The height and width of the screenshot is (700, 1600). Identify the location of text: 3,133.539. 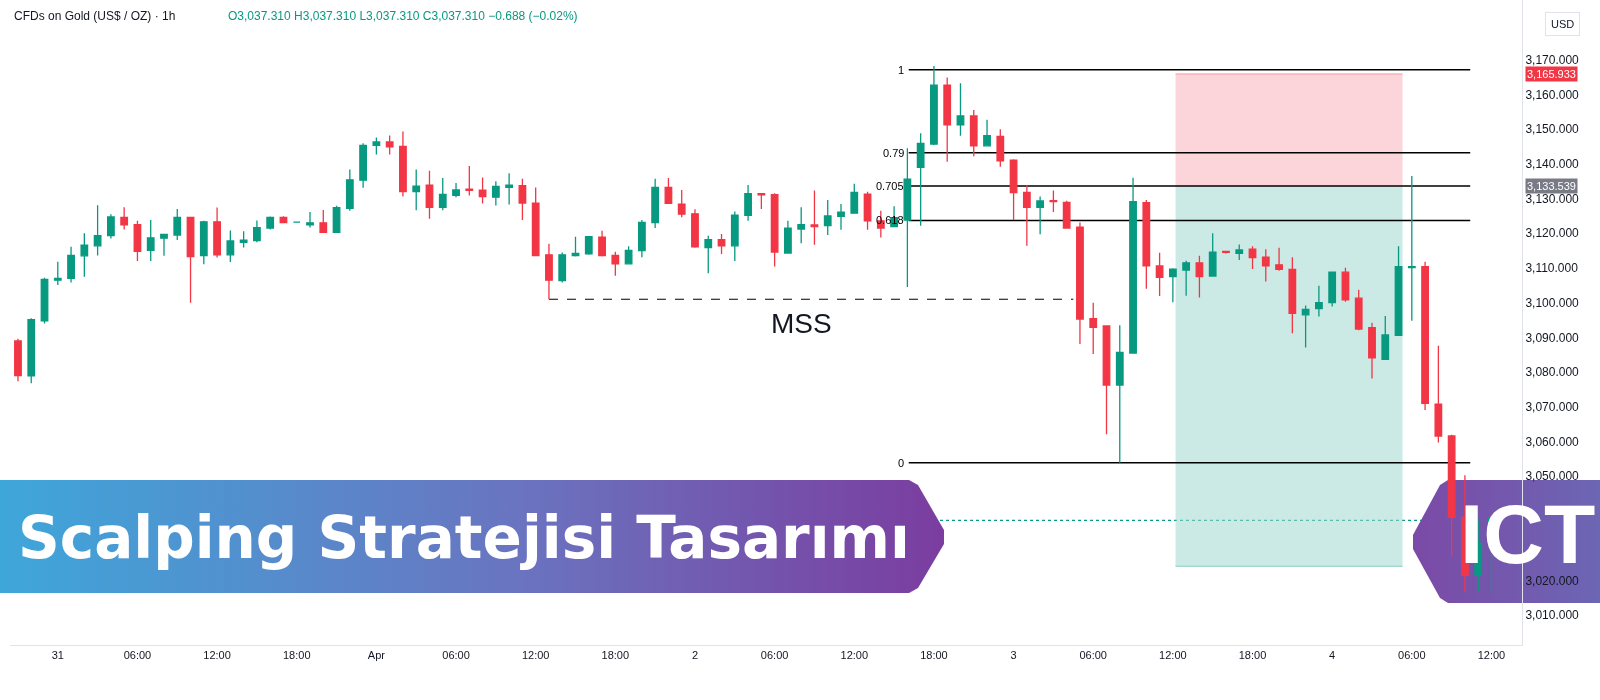
(1551, 186).